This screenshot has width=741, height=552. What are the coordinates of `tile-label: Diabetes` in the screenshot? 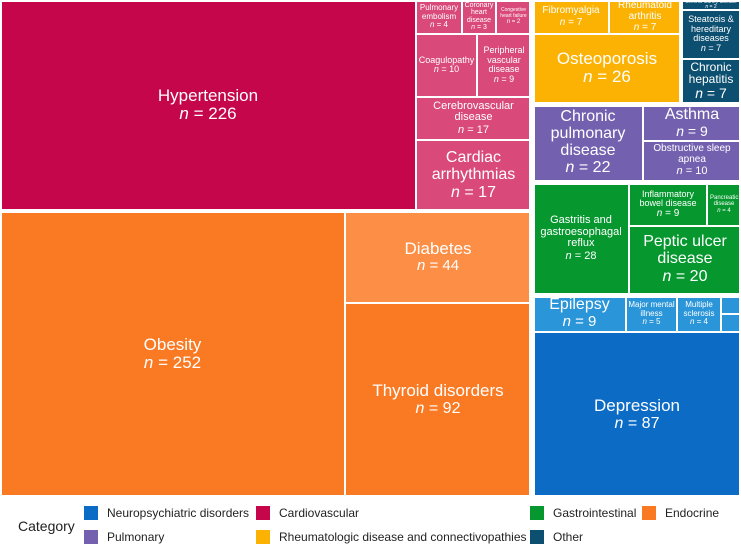 It's located at (438, 248).